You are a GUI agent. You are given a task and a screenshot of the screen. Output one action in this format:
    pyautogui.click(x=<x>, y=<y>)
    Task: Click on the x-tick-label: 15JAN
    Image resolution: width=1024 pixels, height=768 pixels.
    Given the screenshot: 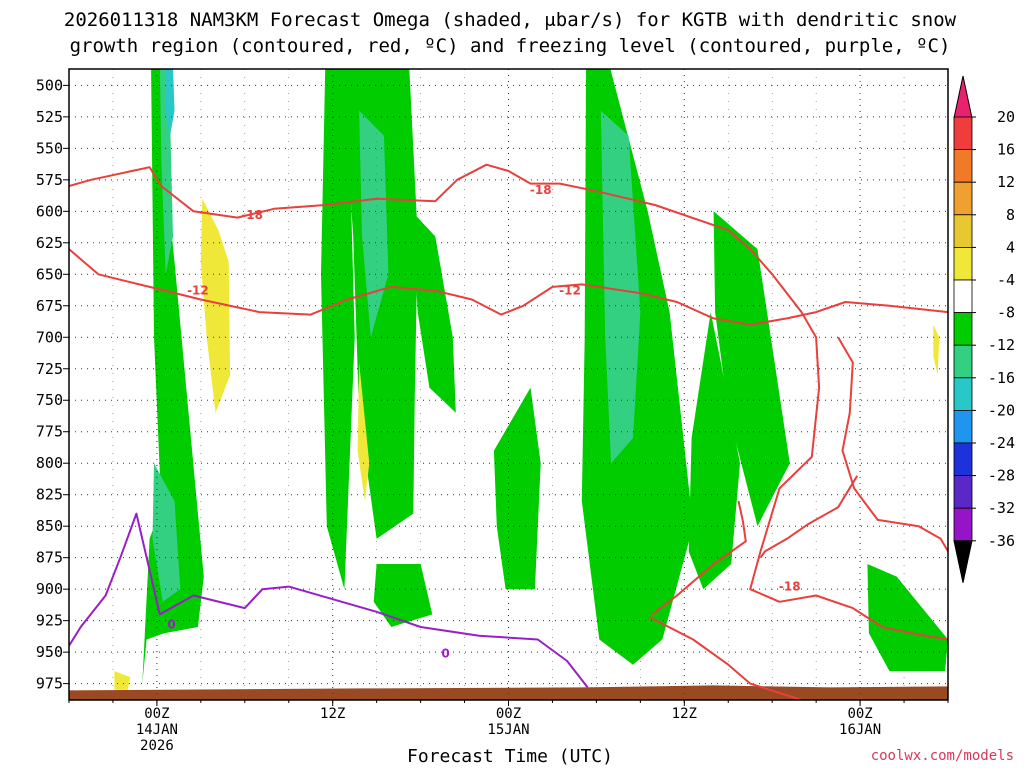 What is the action you would take?
    pyautogui.click(x=508, y=730)
    